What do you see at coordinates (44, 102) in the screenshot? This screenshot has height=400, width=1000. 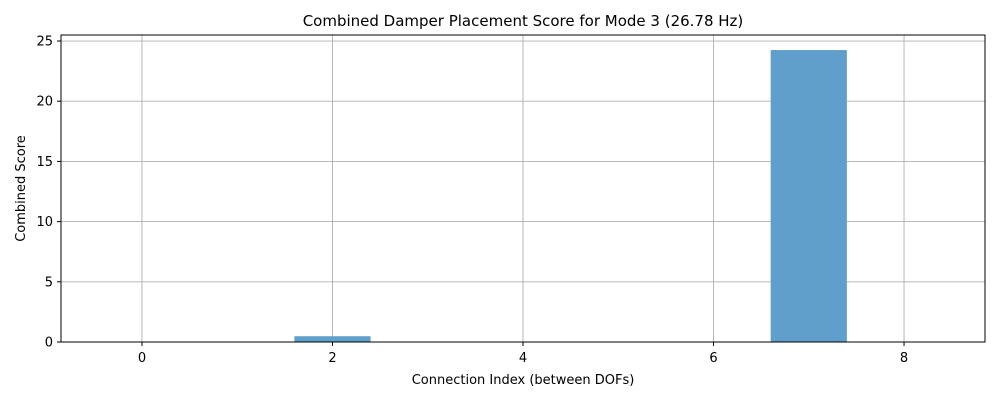 I see `y-tick-label: 20` at bounding box center [44, 102].